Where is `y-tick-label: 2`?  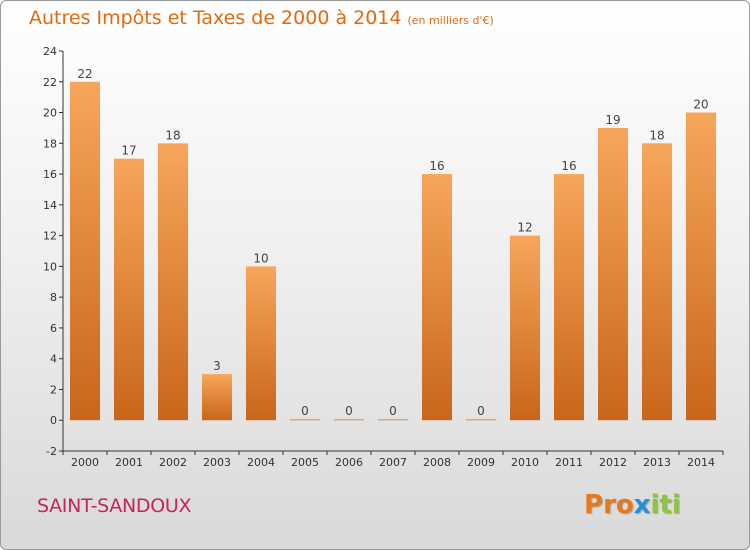 y-tick-label: 2 is located at coordinates (53, 389).